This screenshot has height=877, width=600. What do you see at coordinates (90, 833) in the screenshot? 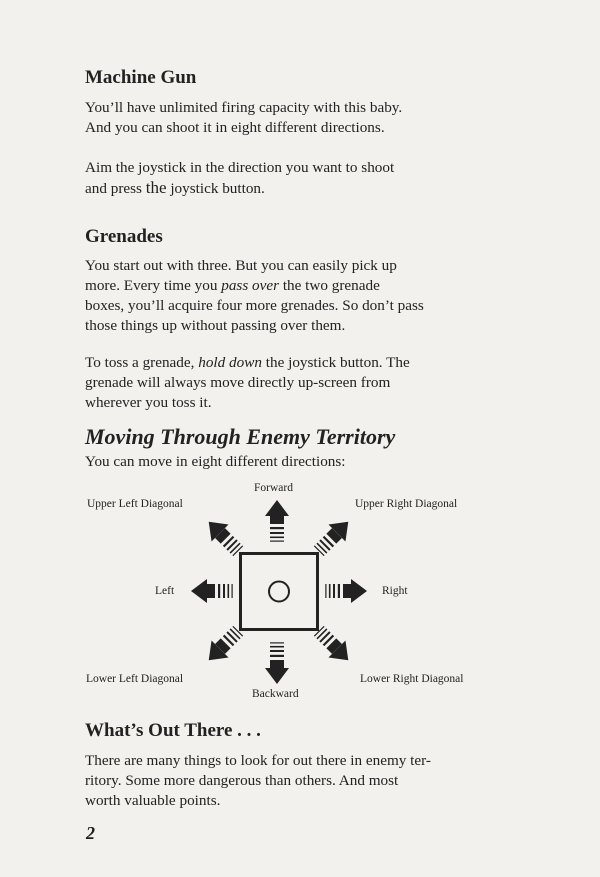
I see `page-number: 2` at bounding box center [90, 833].